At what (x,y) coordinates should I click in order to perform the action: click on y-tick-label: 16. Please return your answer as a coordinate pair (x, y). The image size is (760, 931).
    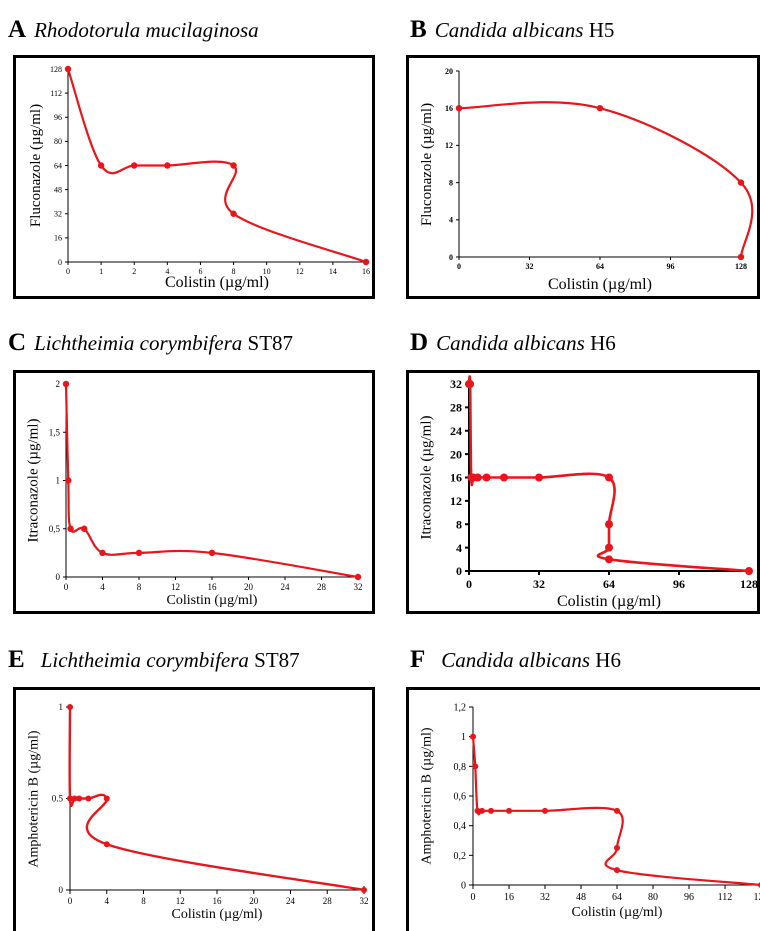
    Looking at the image, I should click on (456, 478).